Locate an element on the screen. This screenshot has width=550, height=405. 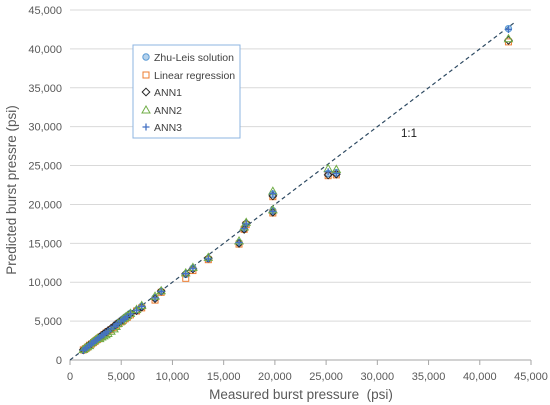
x-tick-label: 30,000 is located at coordinates (378, 377).